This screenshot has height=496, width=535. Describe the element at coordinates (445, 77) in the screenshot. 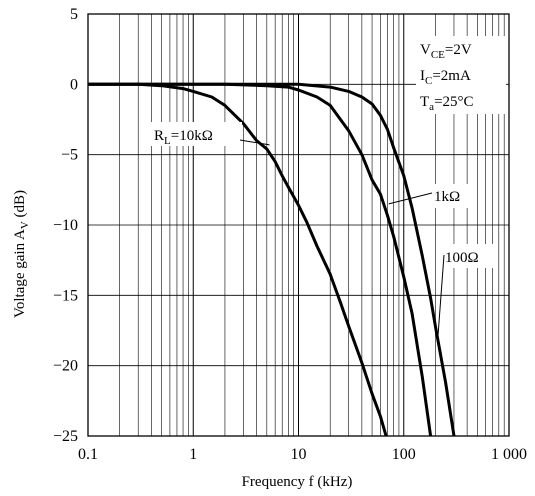

I see `condition-label: IC=2mA` at that location.